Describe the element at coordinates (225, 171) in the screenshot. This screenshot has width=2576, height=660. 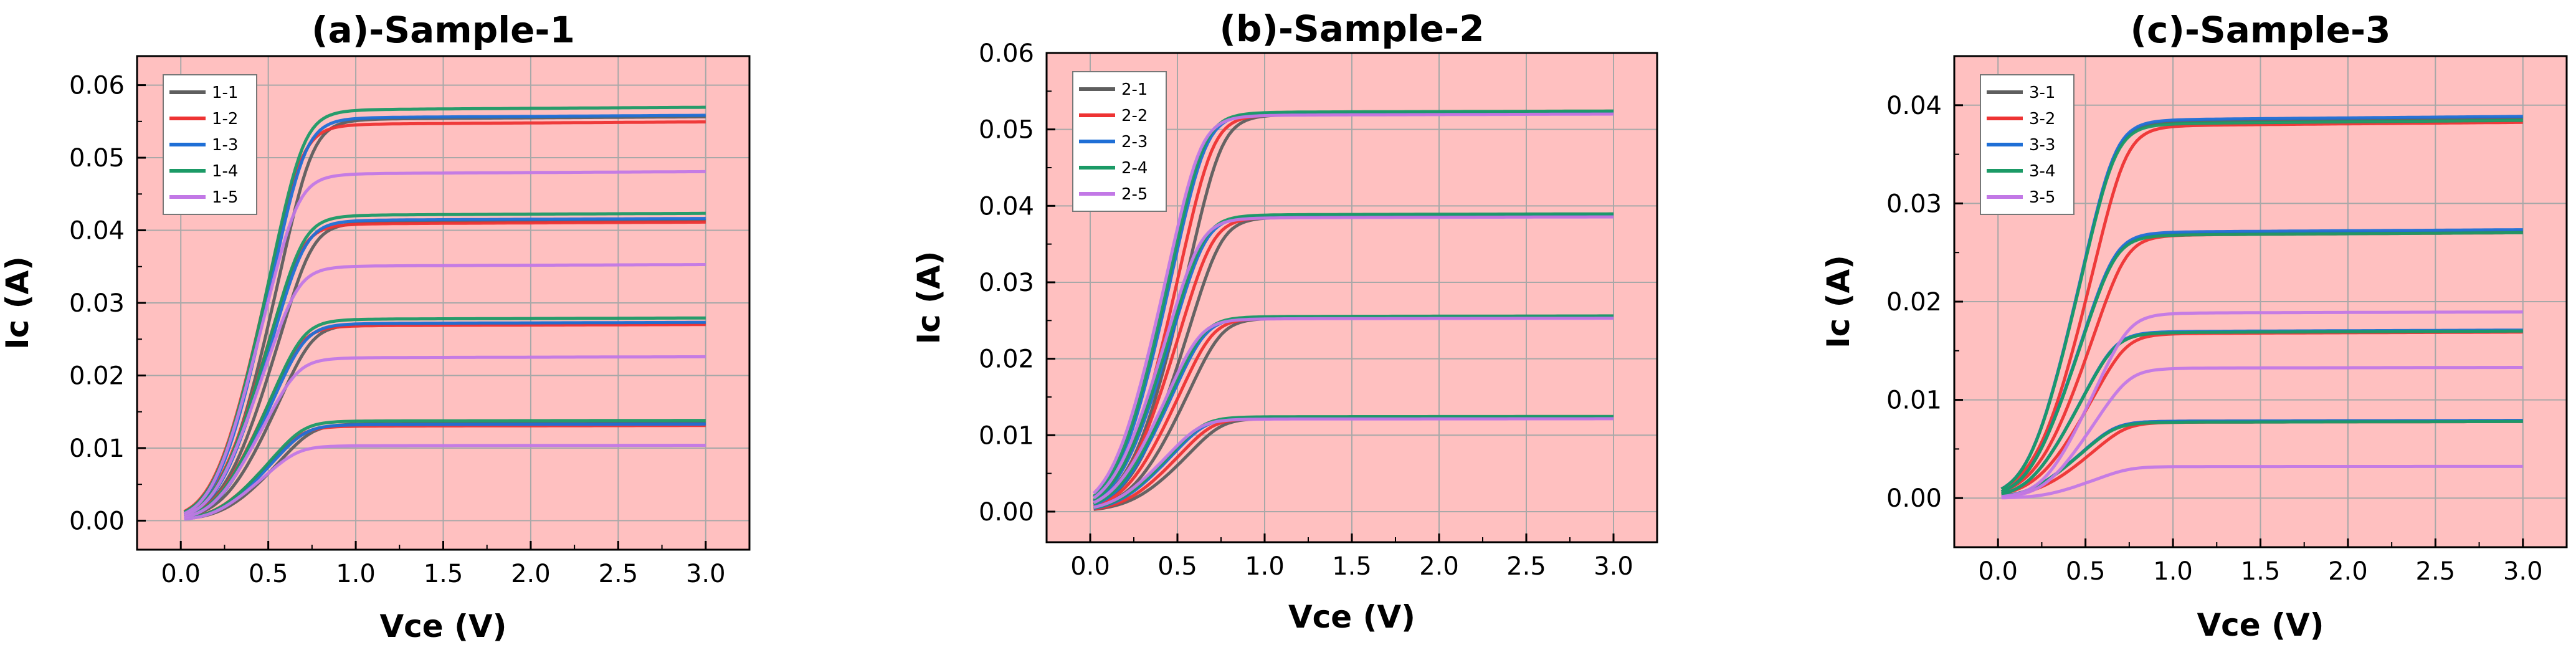
I see `legend-label-1-4: 1-4` at that location.